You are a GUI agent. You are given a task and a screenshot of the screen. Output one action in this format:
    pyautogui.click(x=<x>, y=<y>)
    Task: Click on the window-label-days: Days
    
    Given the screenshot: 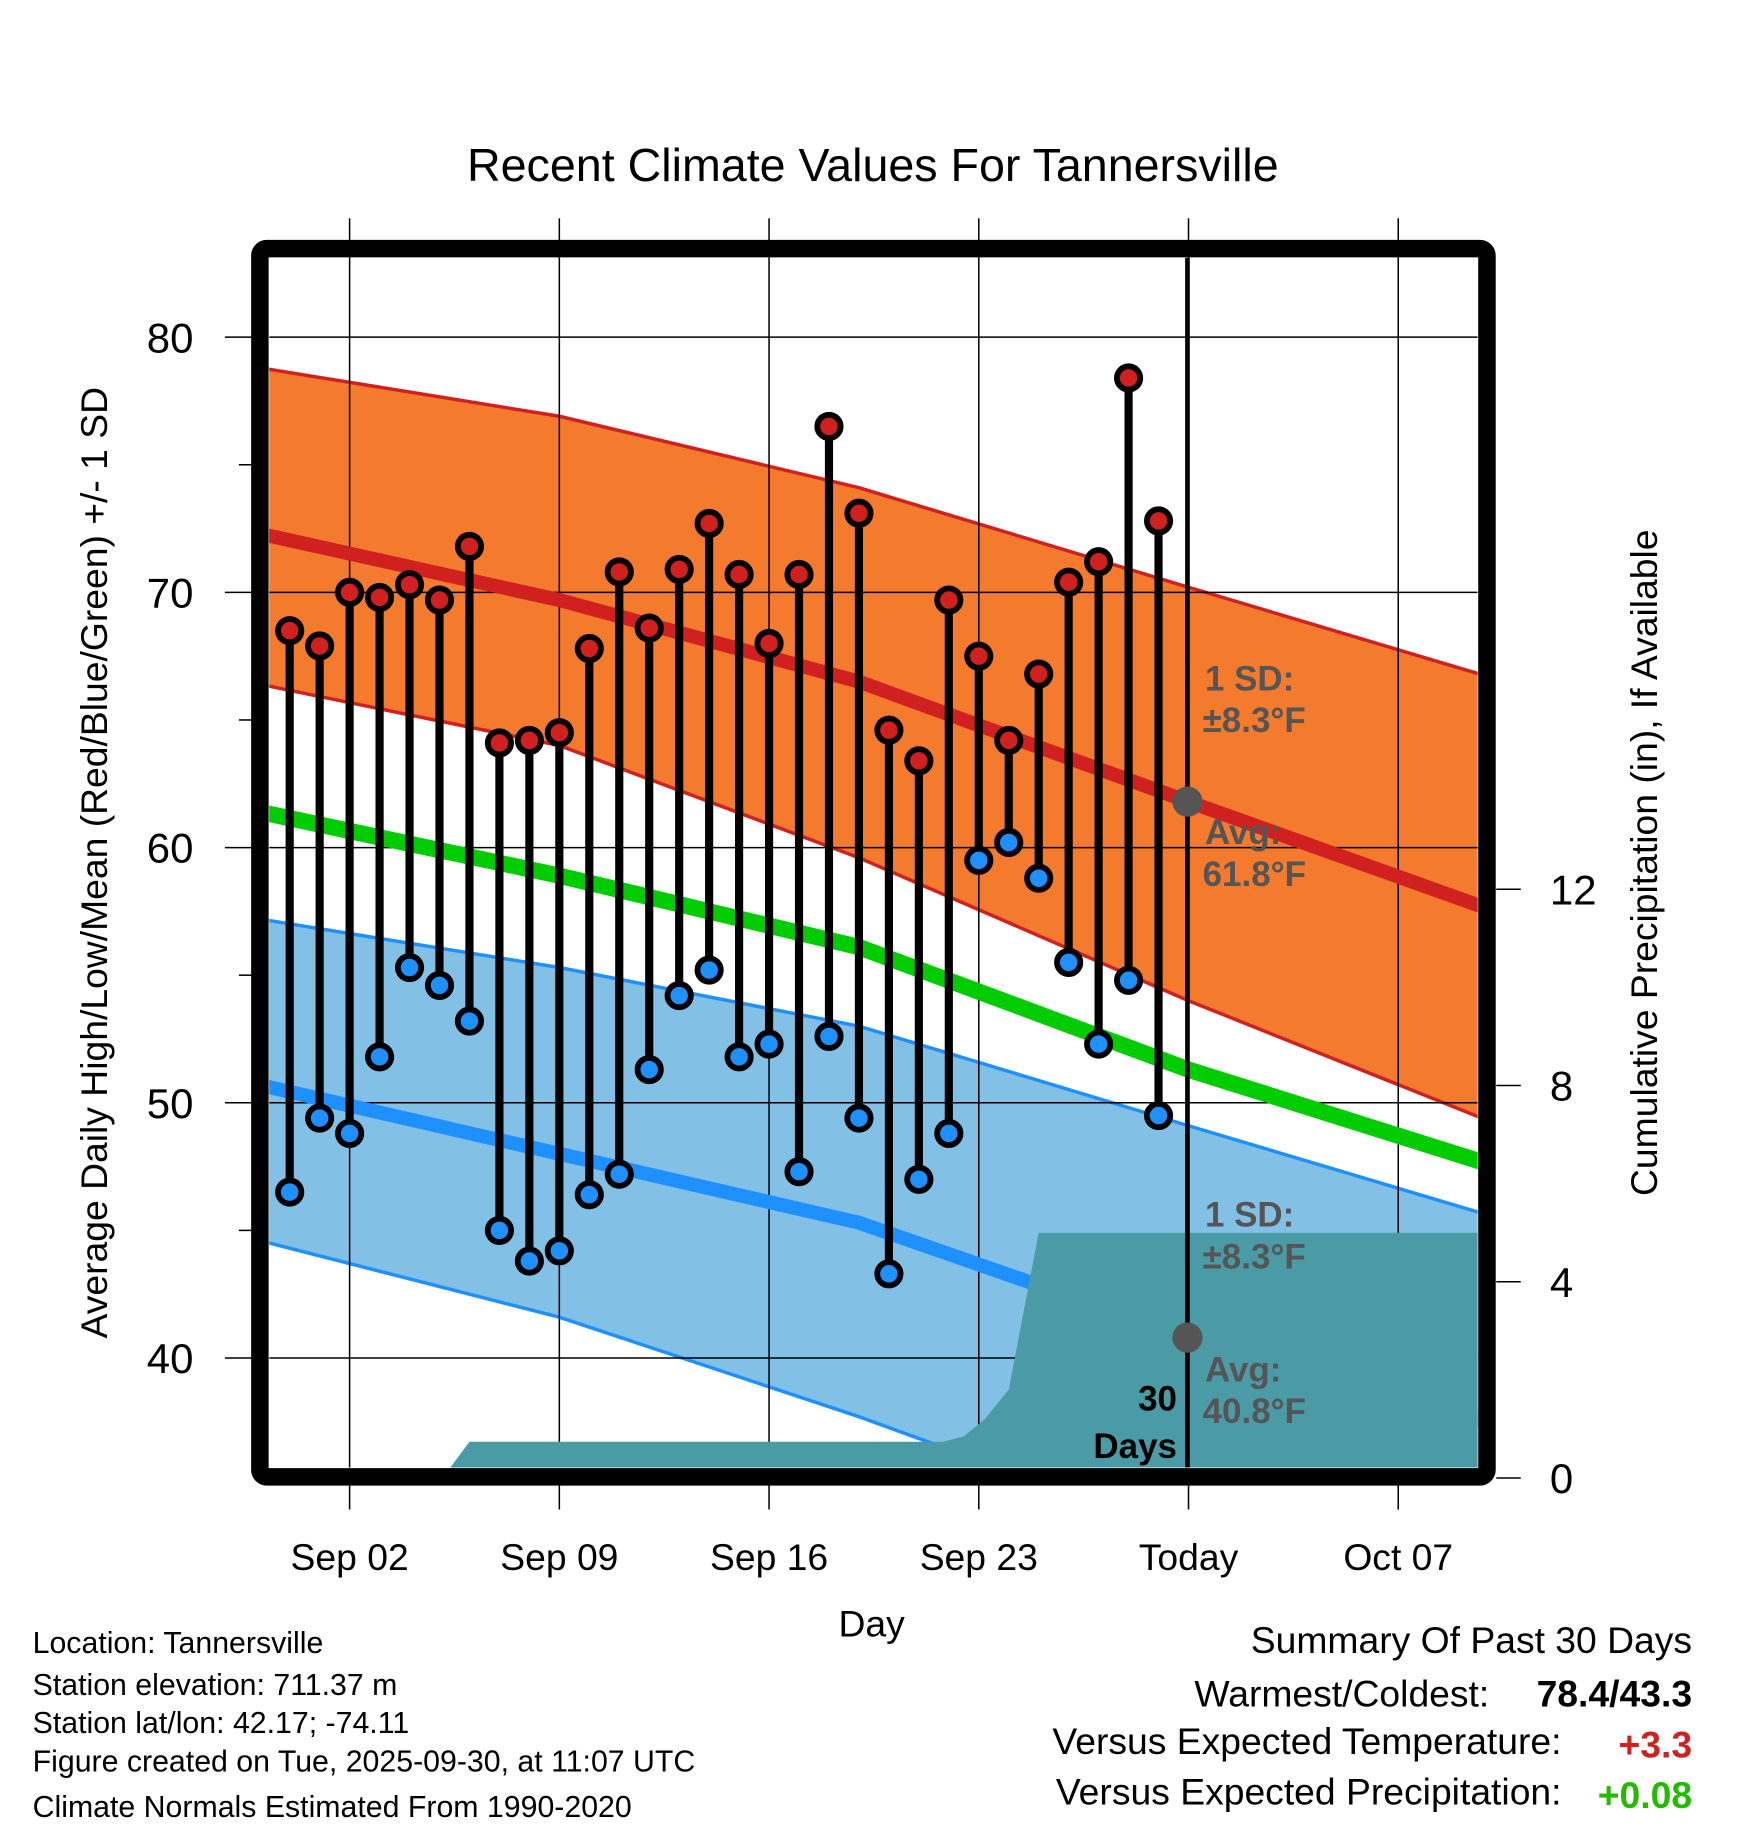 What is the action you would take?
    pyautogui.click(x=1135, y=1446)
    